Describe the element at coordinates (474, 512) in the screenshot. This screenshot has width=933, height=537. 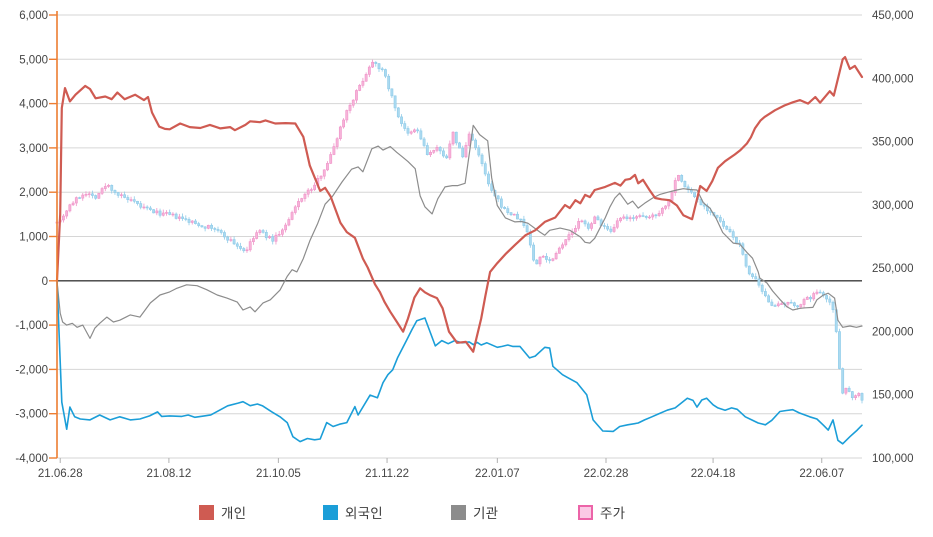
I see `legend-item-institution: 기관` at that location.